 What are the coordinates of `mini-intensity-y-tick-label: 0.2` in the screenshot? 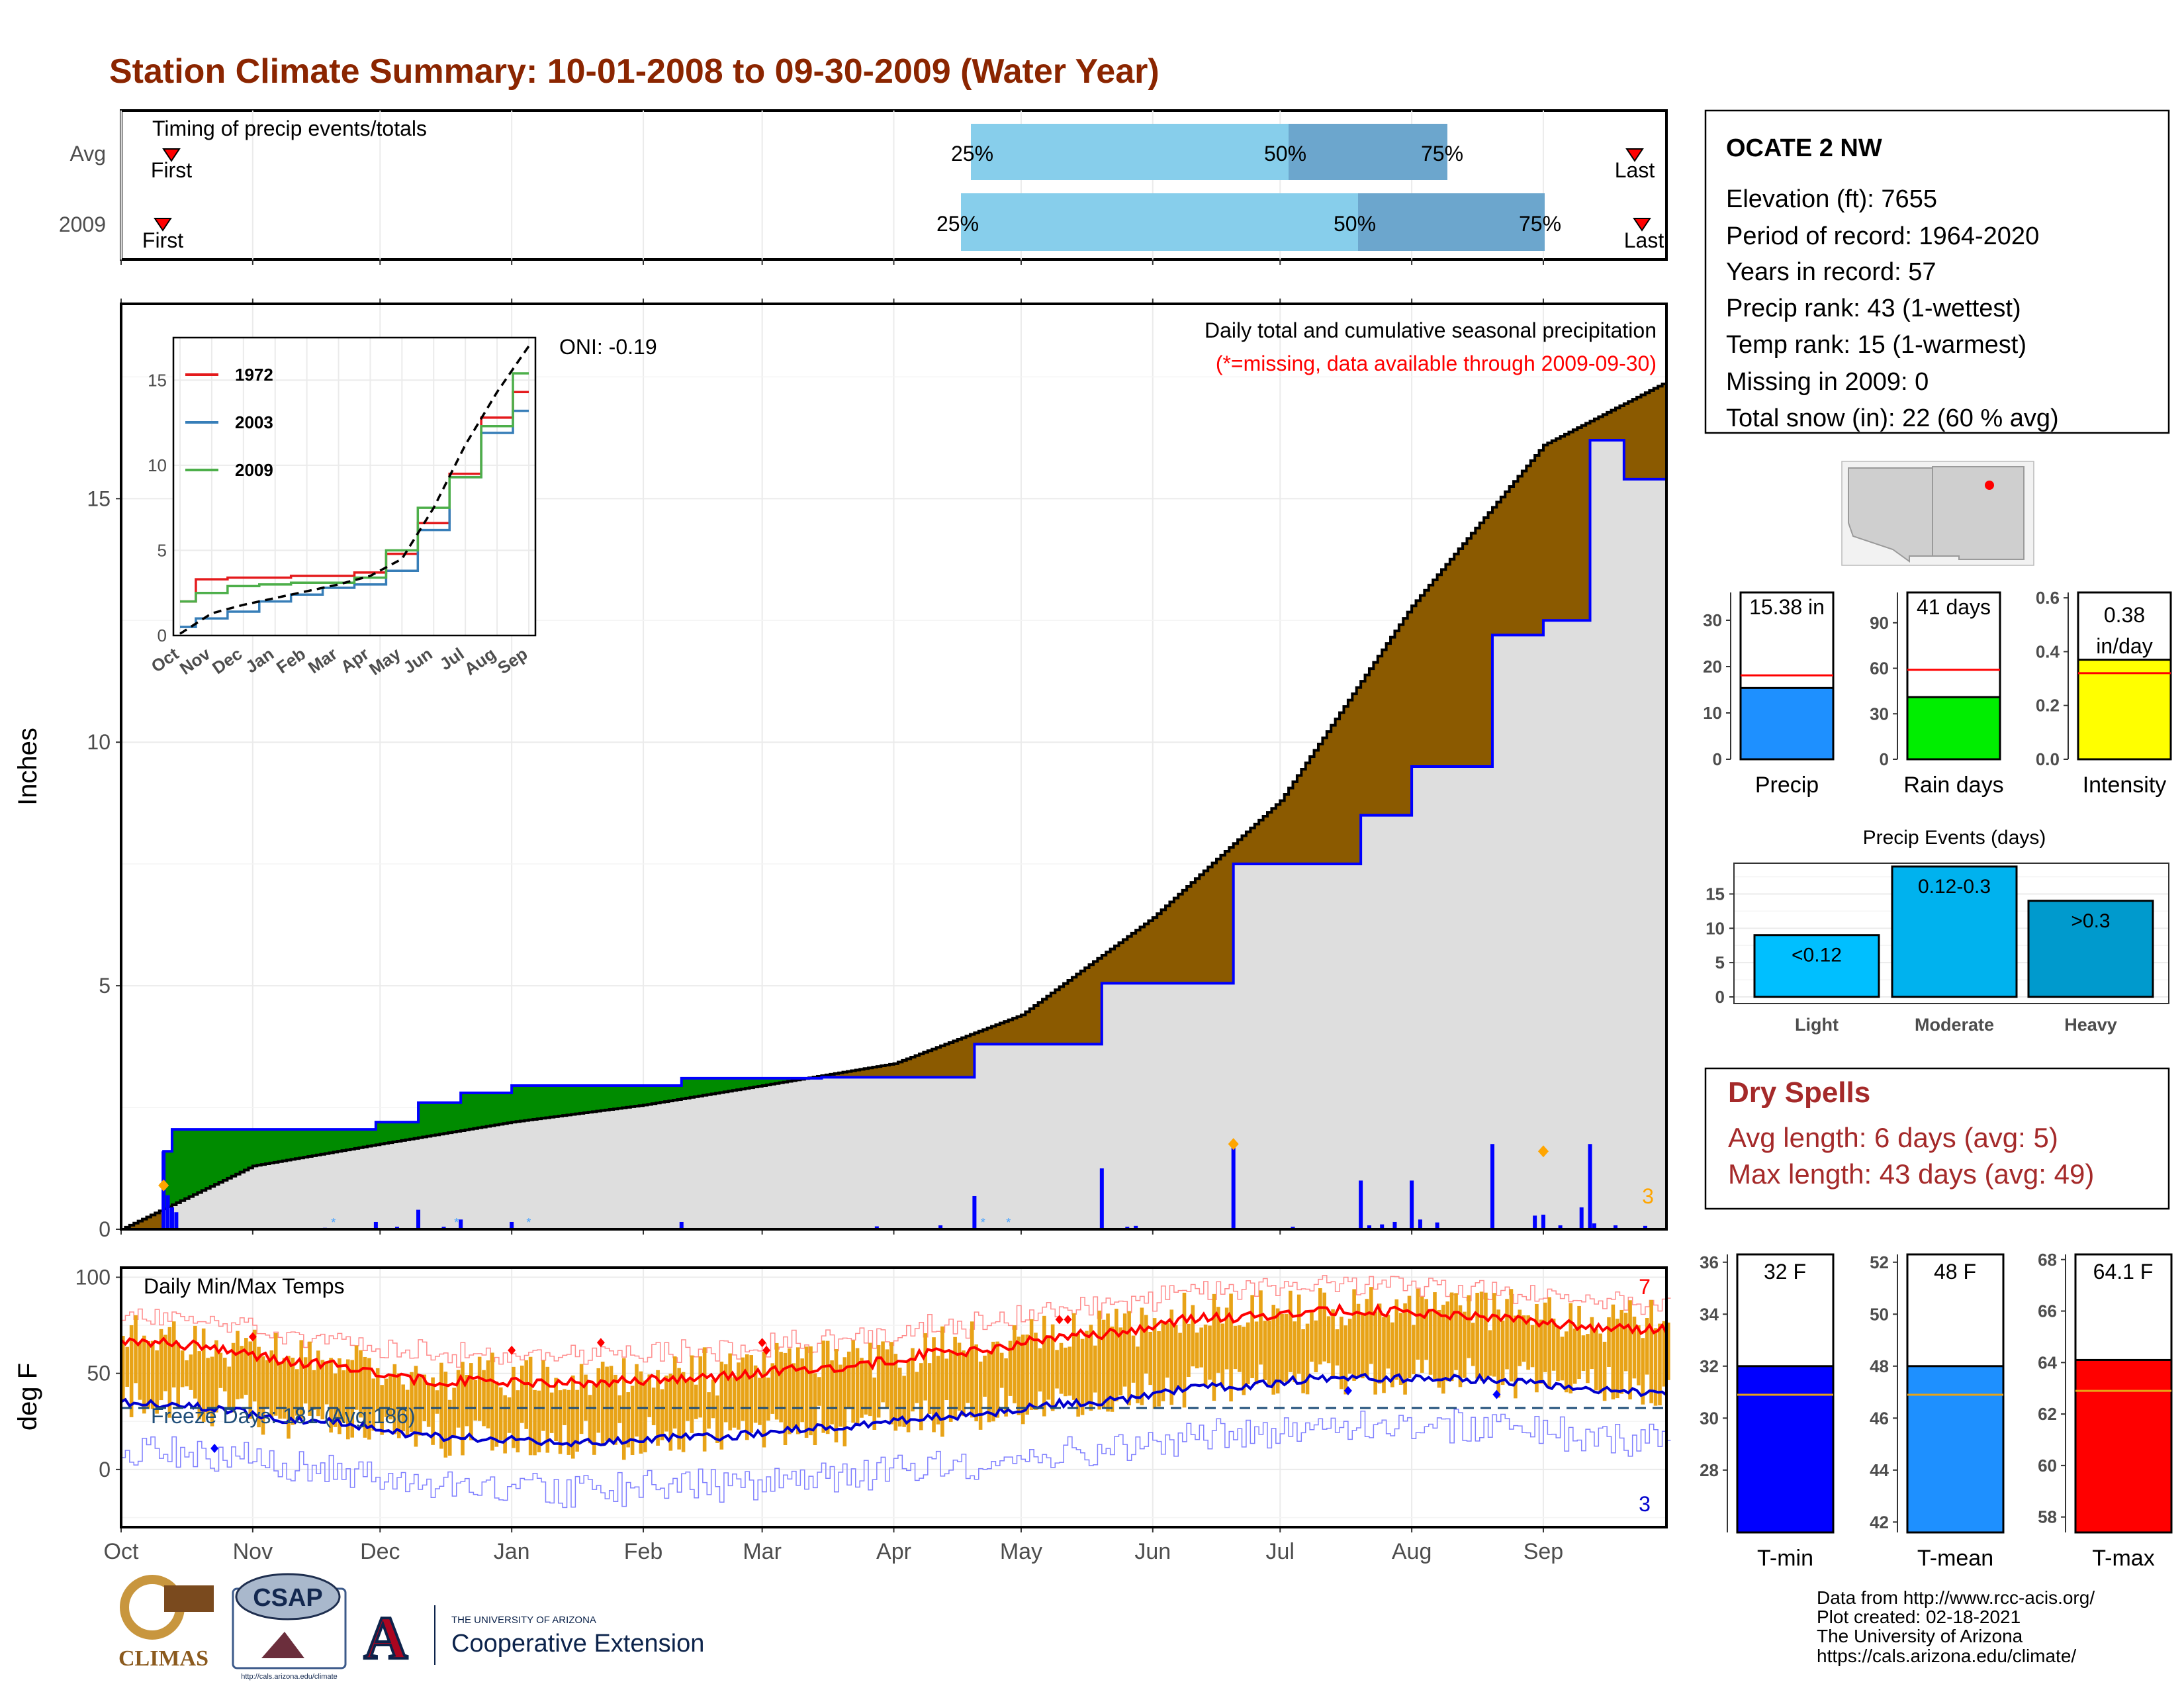 It's located at (2048, 706).